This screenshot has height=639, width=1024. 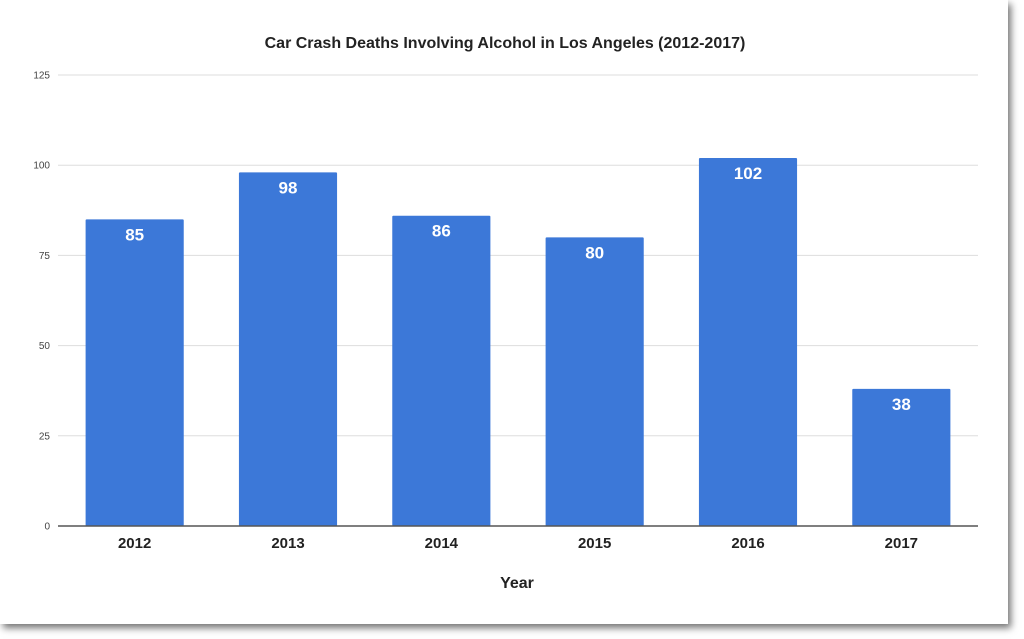 I want to click on y-tick-label: 100, so click(x=41, y=166).